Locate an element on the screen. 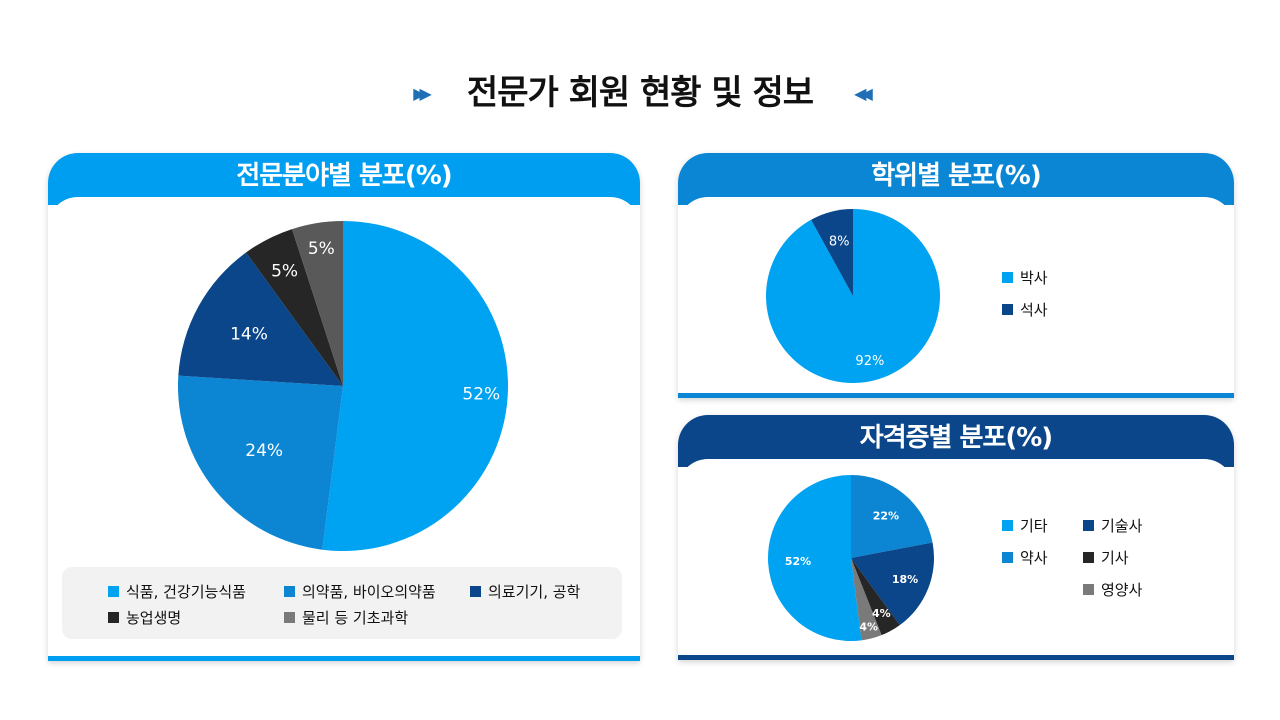  degree-distribution-card: 학위별 분포(%) 92% 8% 박사 석사 is located at coordinates (956, 275).